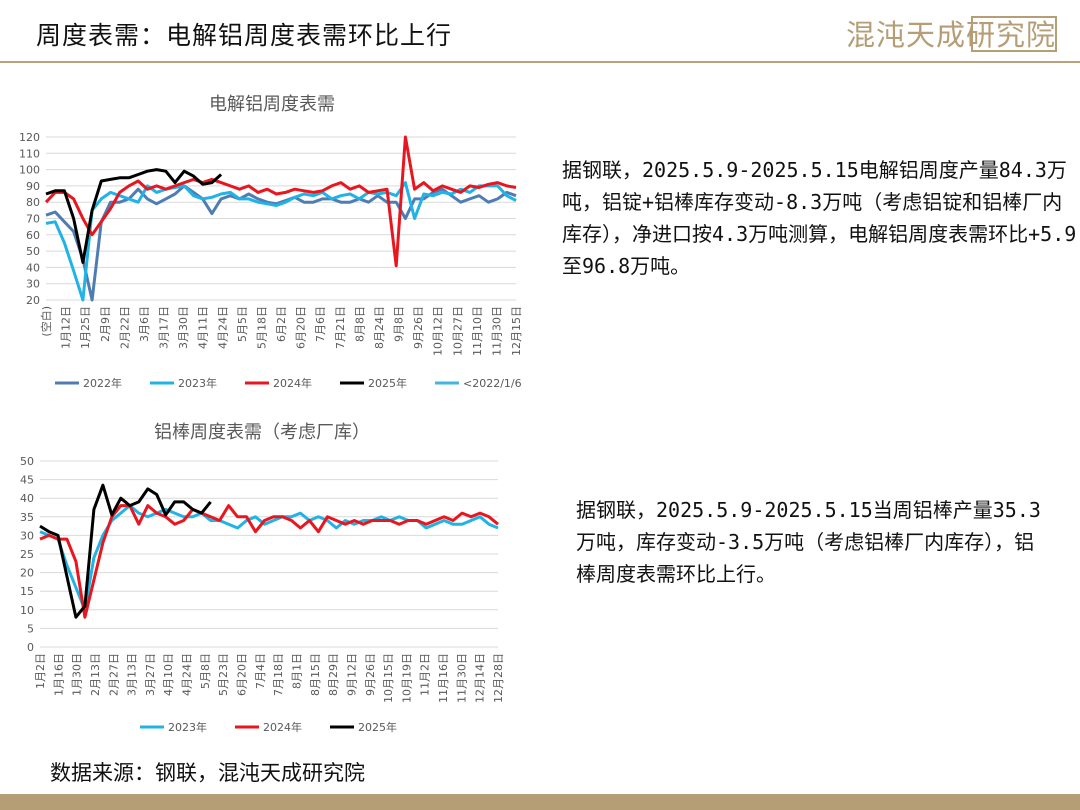  What do you see at coordinates (406, 678) in the screenshot?
I see `x-tick-label: 10月19日` at bounding box center [406, 678].